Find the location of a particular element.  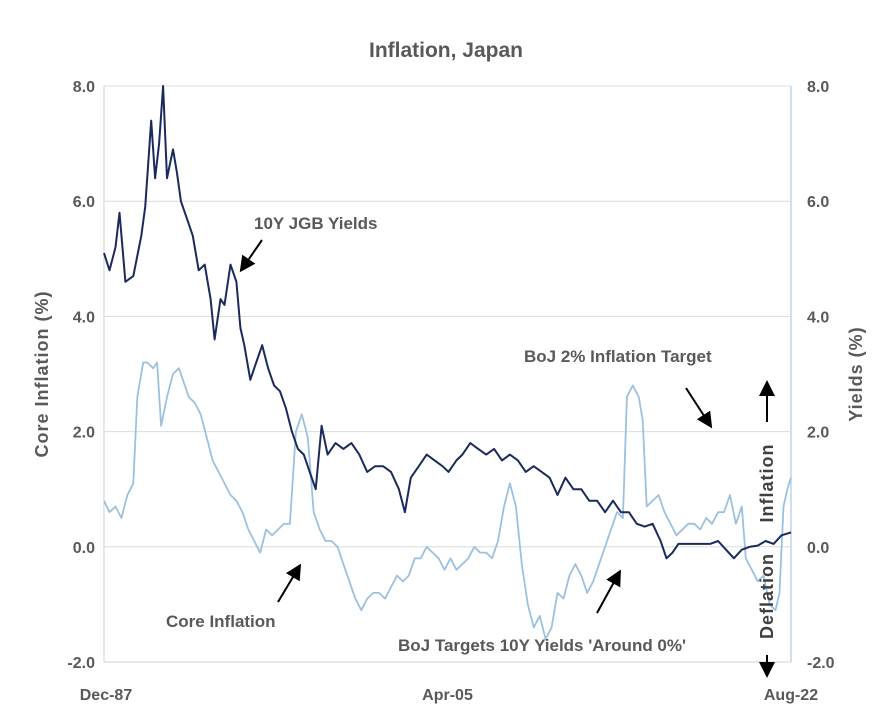

x-tick-label: Apr-05 is located at coordinates (447, 695).